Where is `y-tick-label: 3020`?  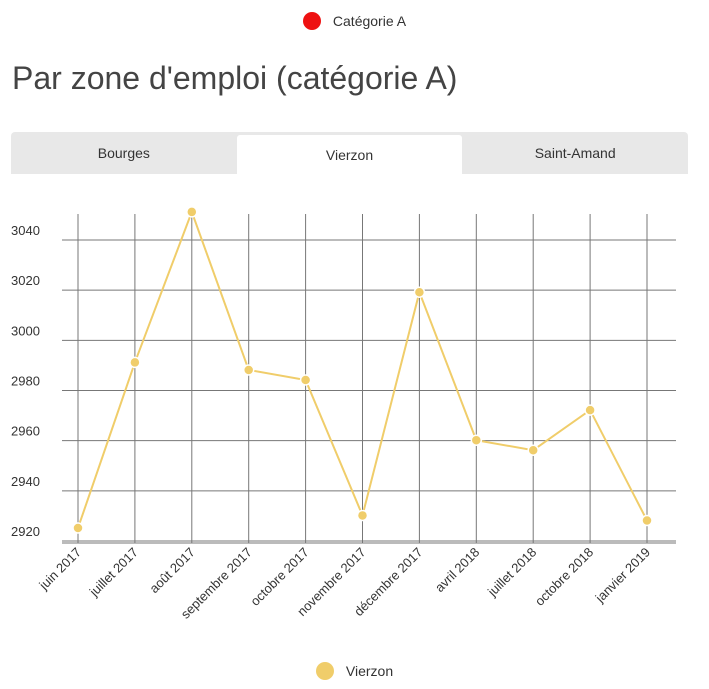
y-tick-label: 3020 is located at coordinates (25, 280).